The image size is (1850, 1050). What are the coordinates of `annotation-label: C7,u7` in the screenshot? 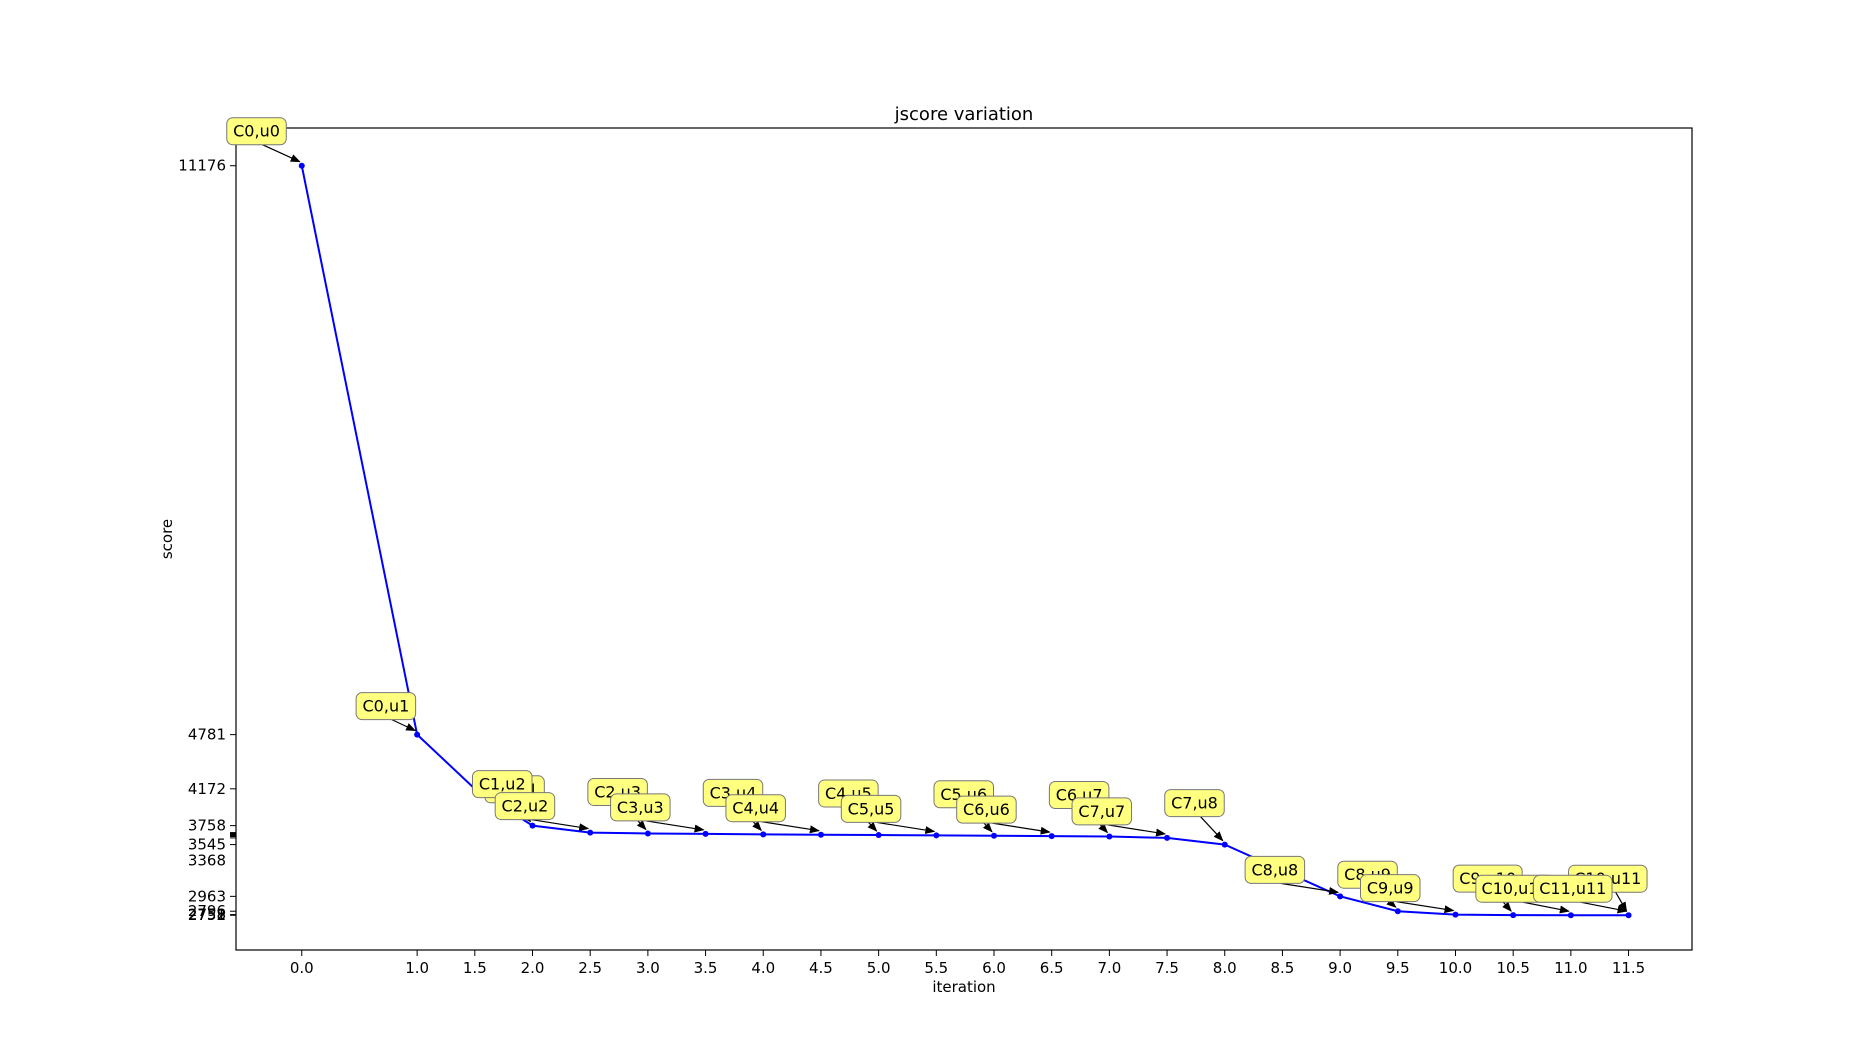 It's located at (1101, 811).